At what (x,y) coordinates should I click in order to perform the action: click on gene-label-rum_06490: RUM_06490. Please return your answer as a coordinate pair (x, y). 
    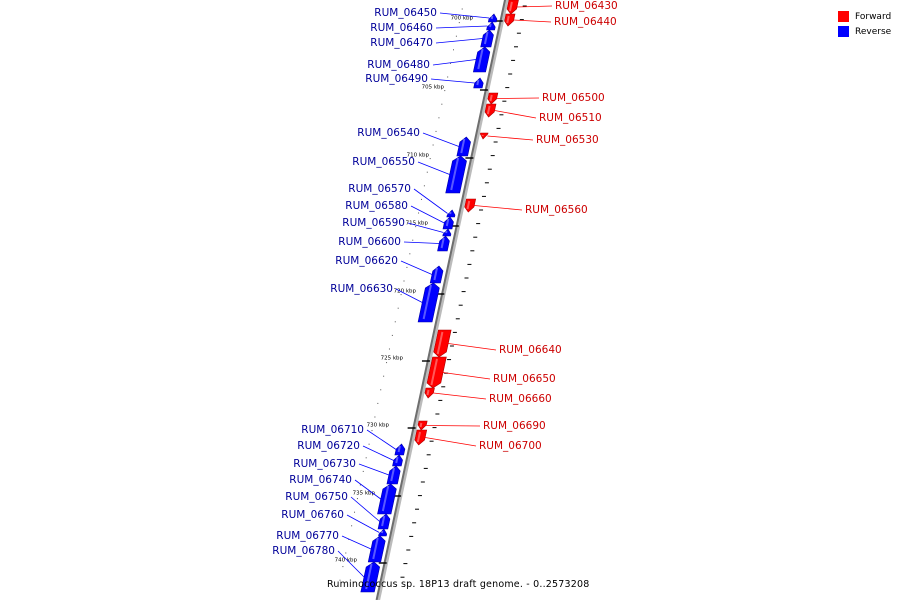
    Looking at the image, I should click on (396, 79).